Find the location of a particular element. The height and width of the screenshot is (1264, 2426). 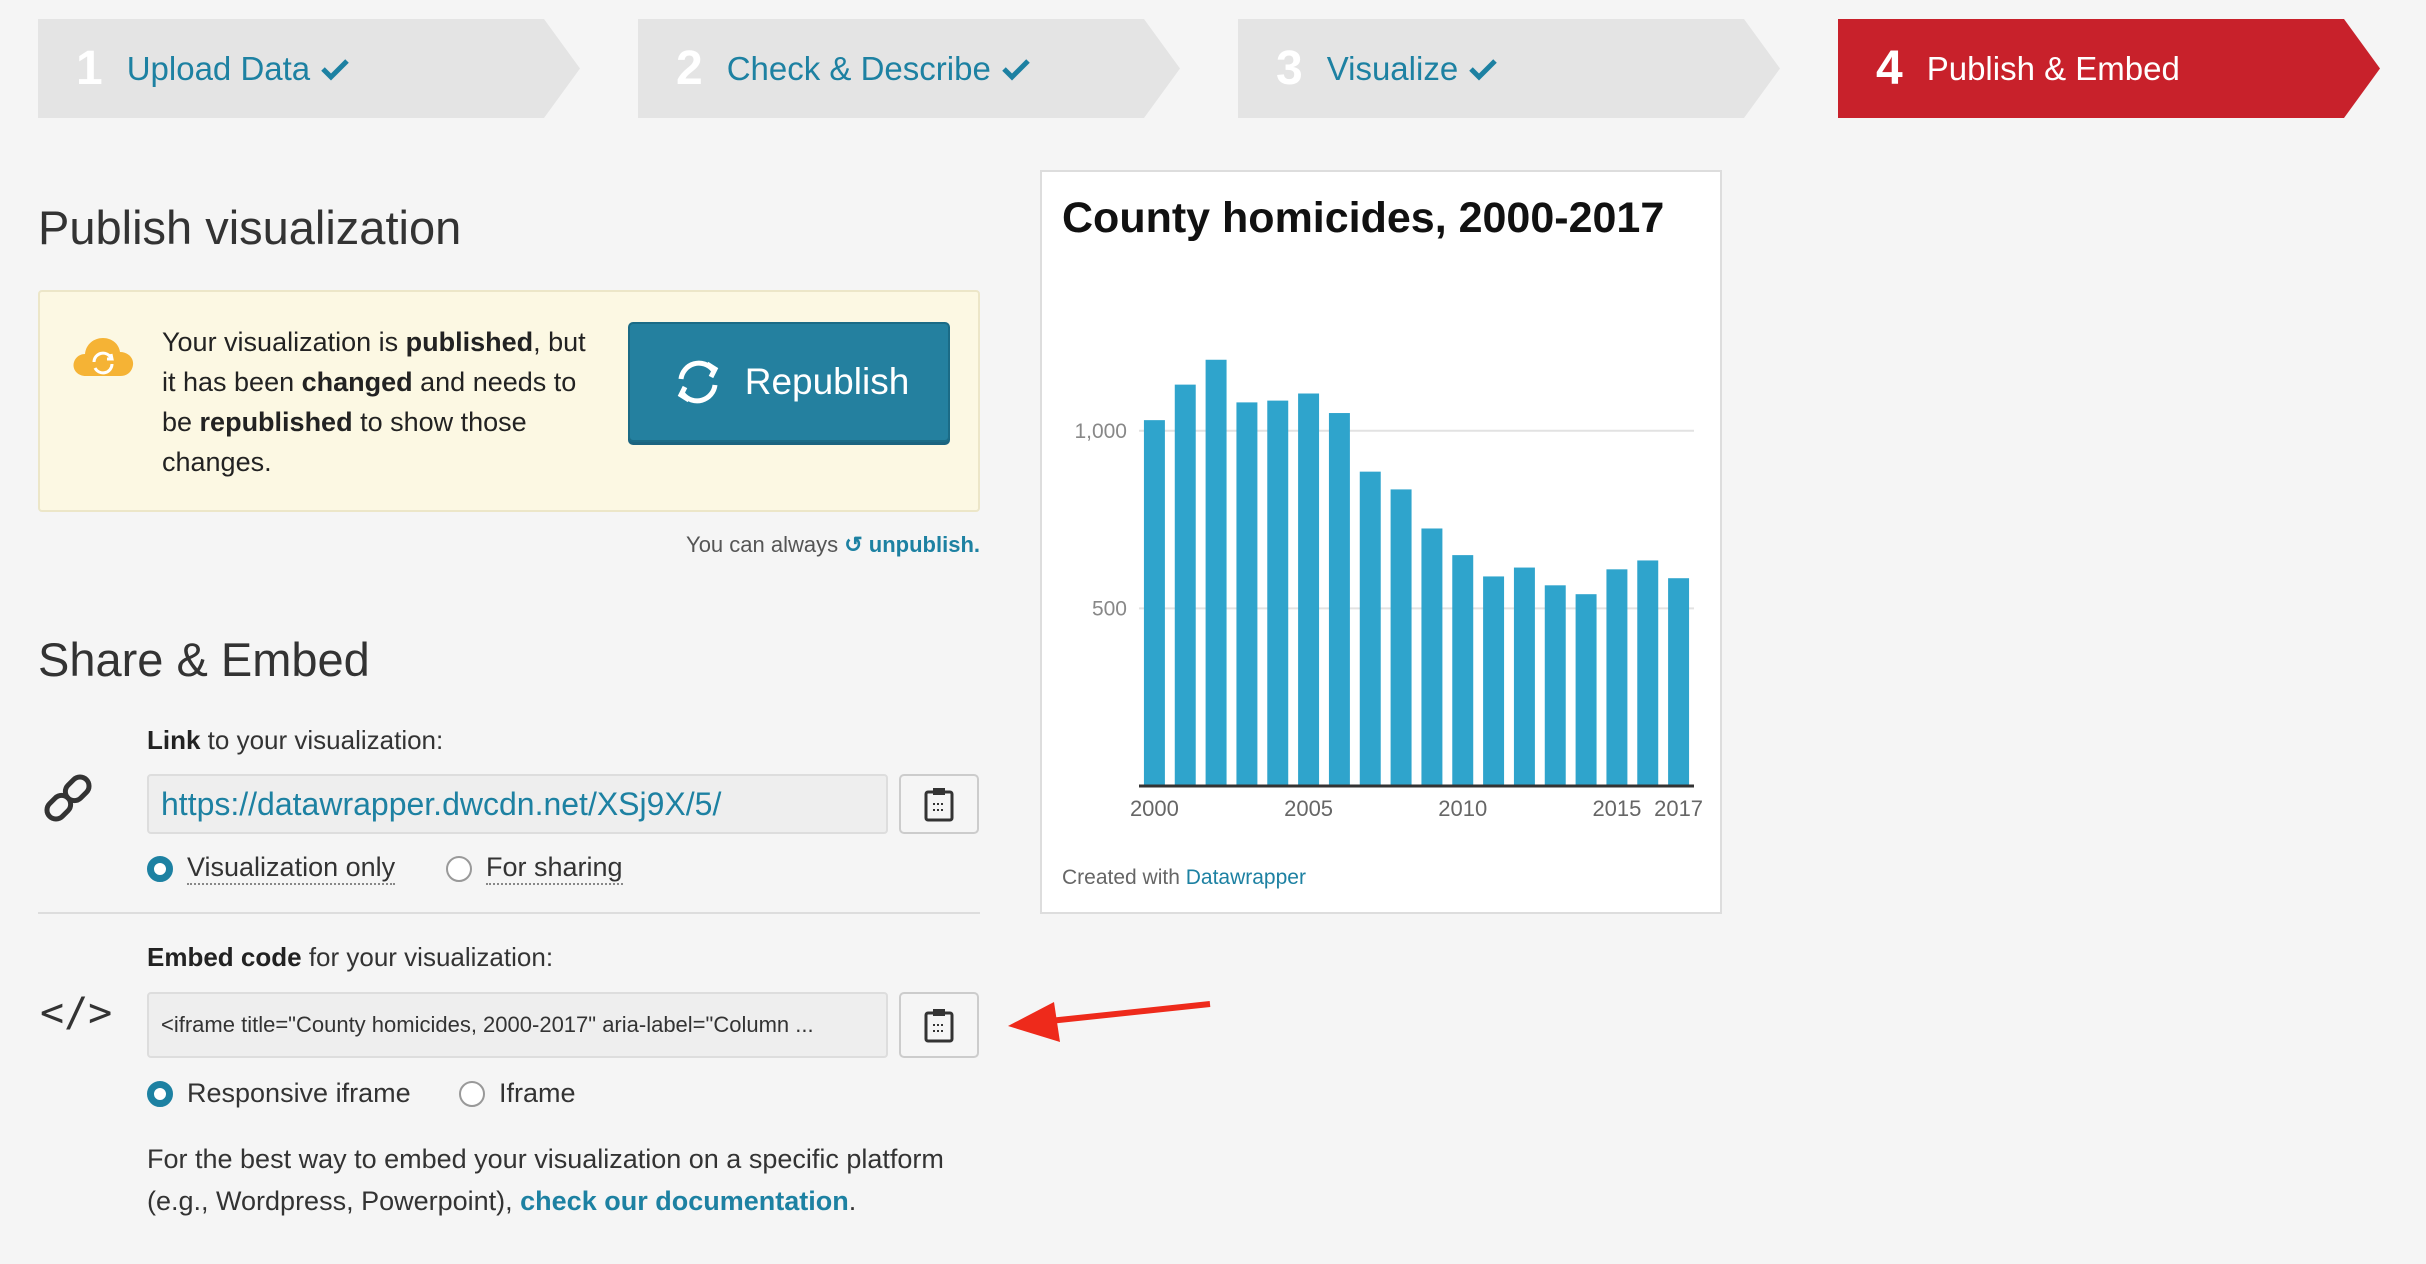

refresh-icon is located at coordinates (697, 382).